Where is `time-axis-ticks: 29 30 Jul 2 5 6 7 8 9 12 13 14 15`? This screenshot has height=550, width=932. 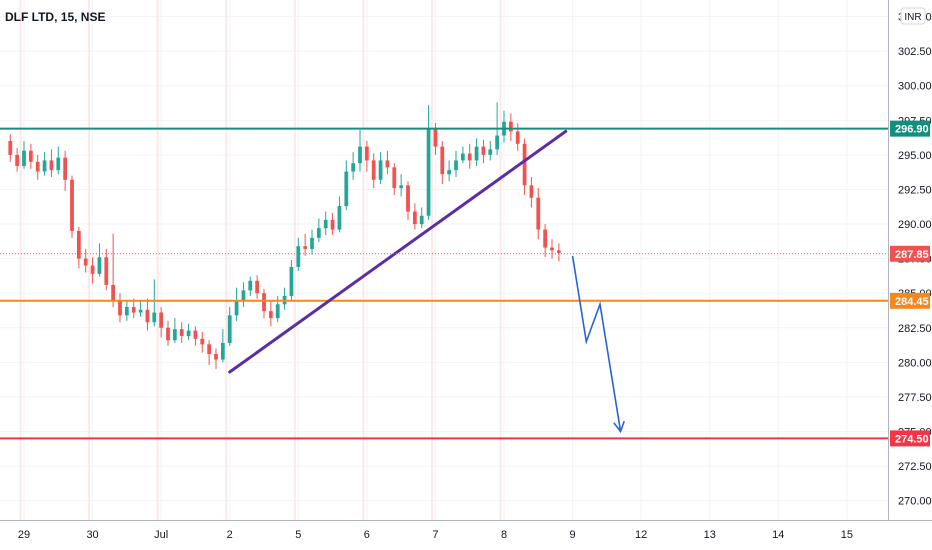 time-axis-ticks: 29 30 Jul 2 5 6 7 8 9 12 13 14 15 is located at coordinates (435, 535).